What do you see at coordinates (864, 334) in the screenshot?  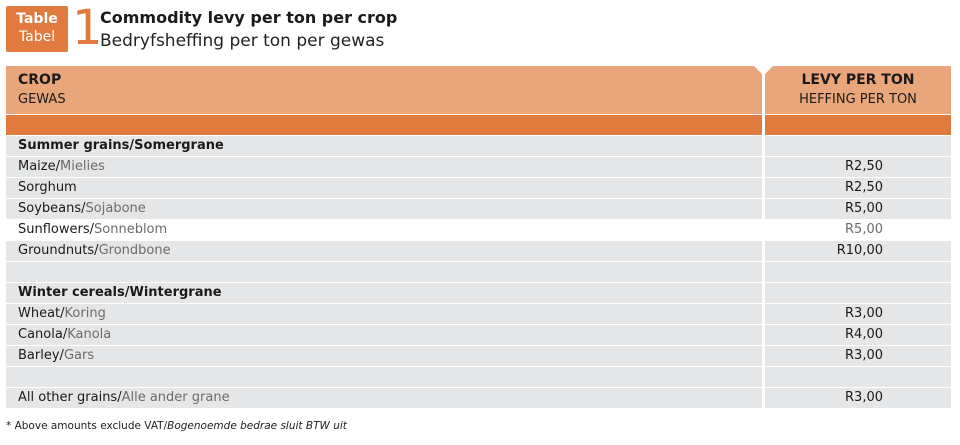 I see `levy-value: R4,00` at bounding box center [864, 334].